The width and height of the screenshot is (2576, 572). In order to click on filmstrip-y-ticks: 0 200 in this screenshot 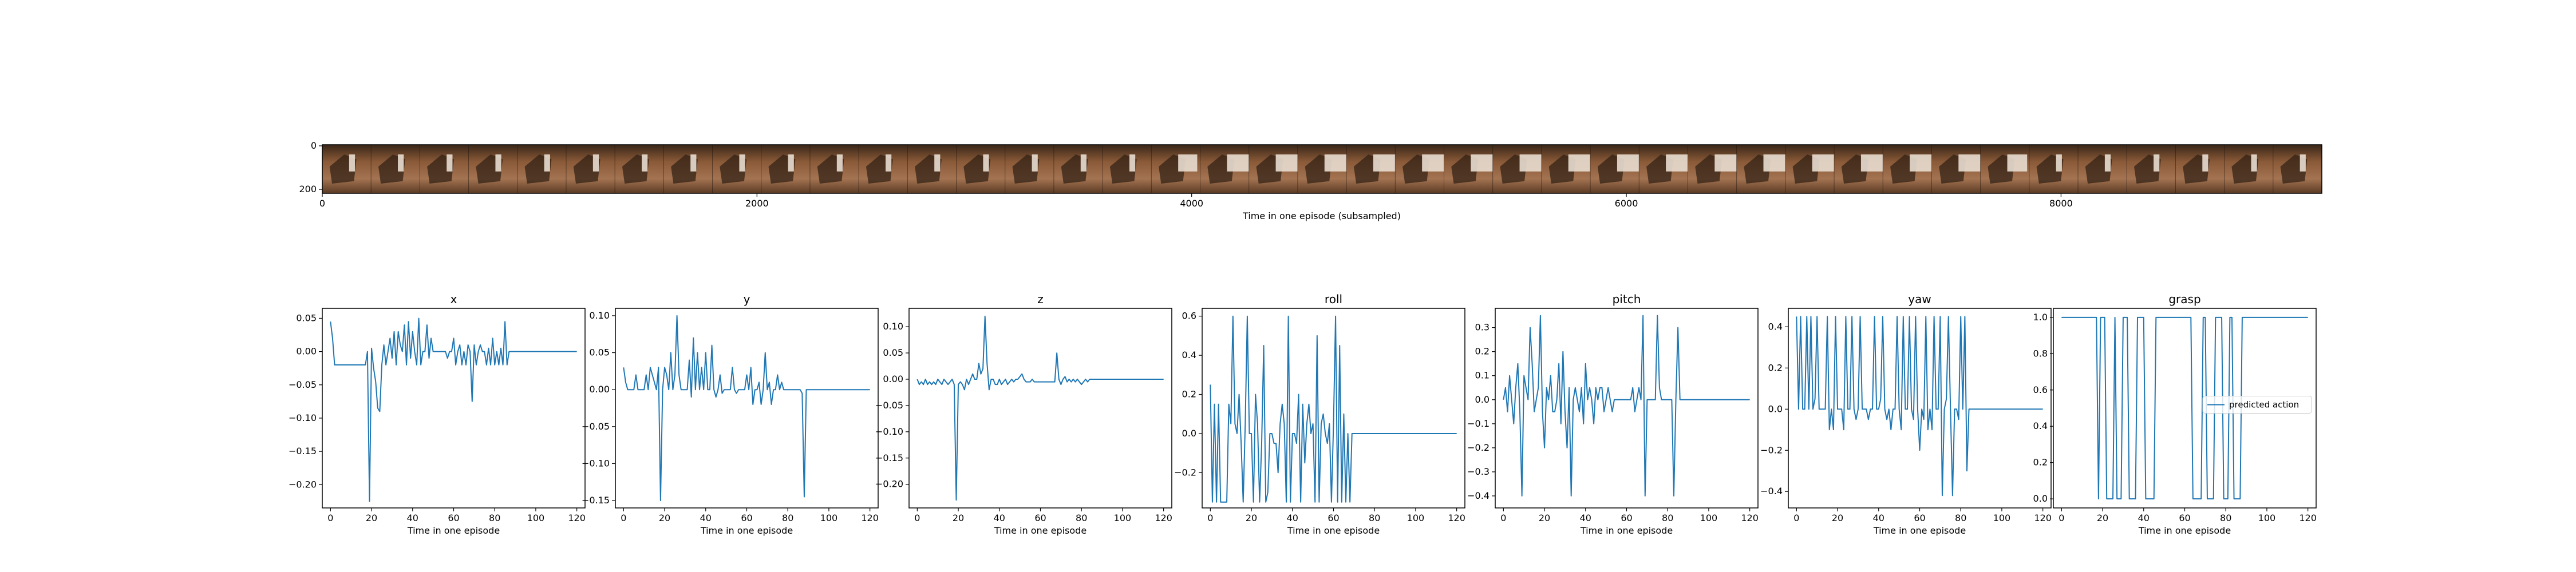, I will do `click(310, 167)`.